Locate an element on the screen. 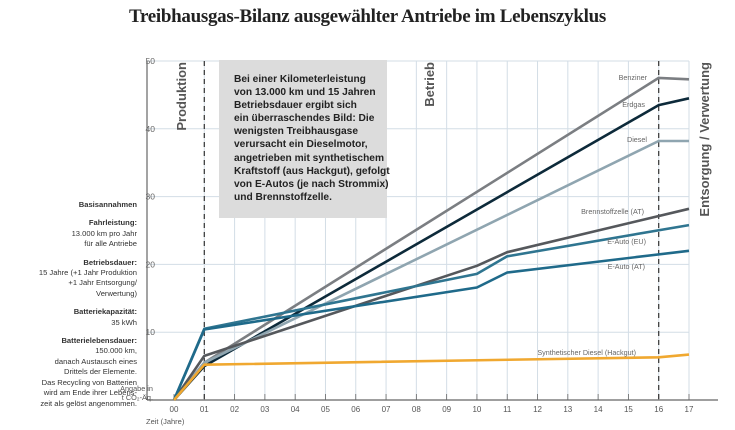  series-label: E-Auto (EU) is located at coordinates (626, 241).